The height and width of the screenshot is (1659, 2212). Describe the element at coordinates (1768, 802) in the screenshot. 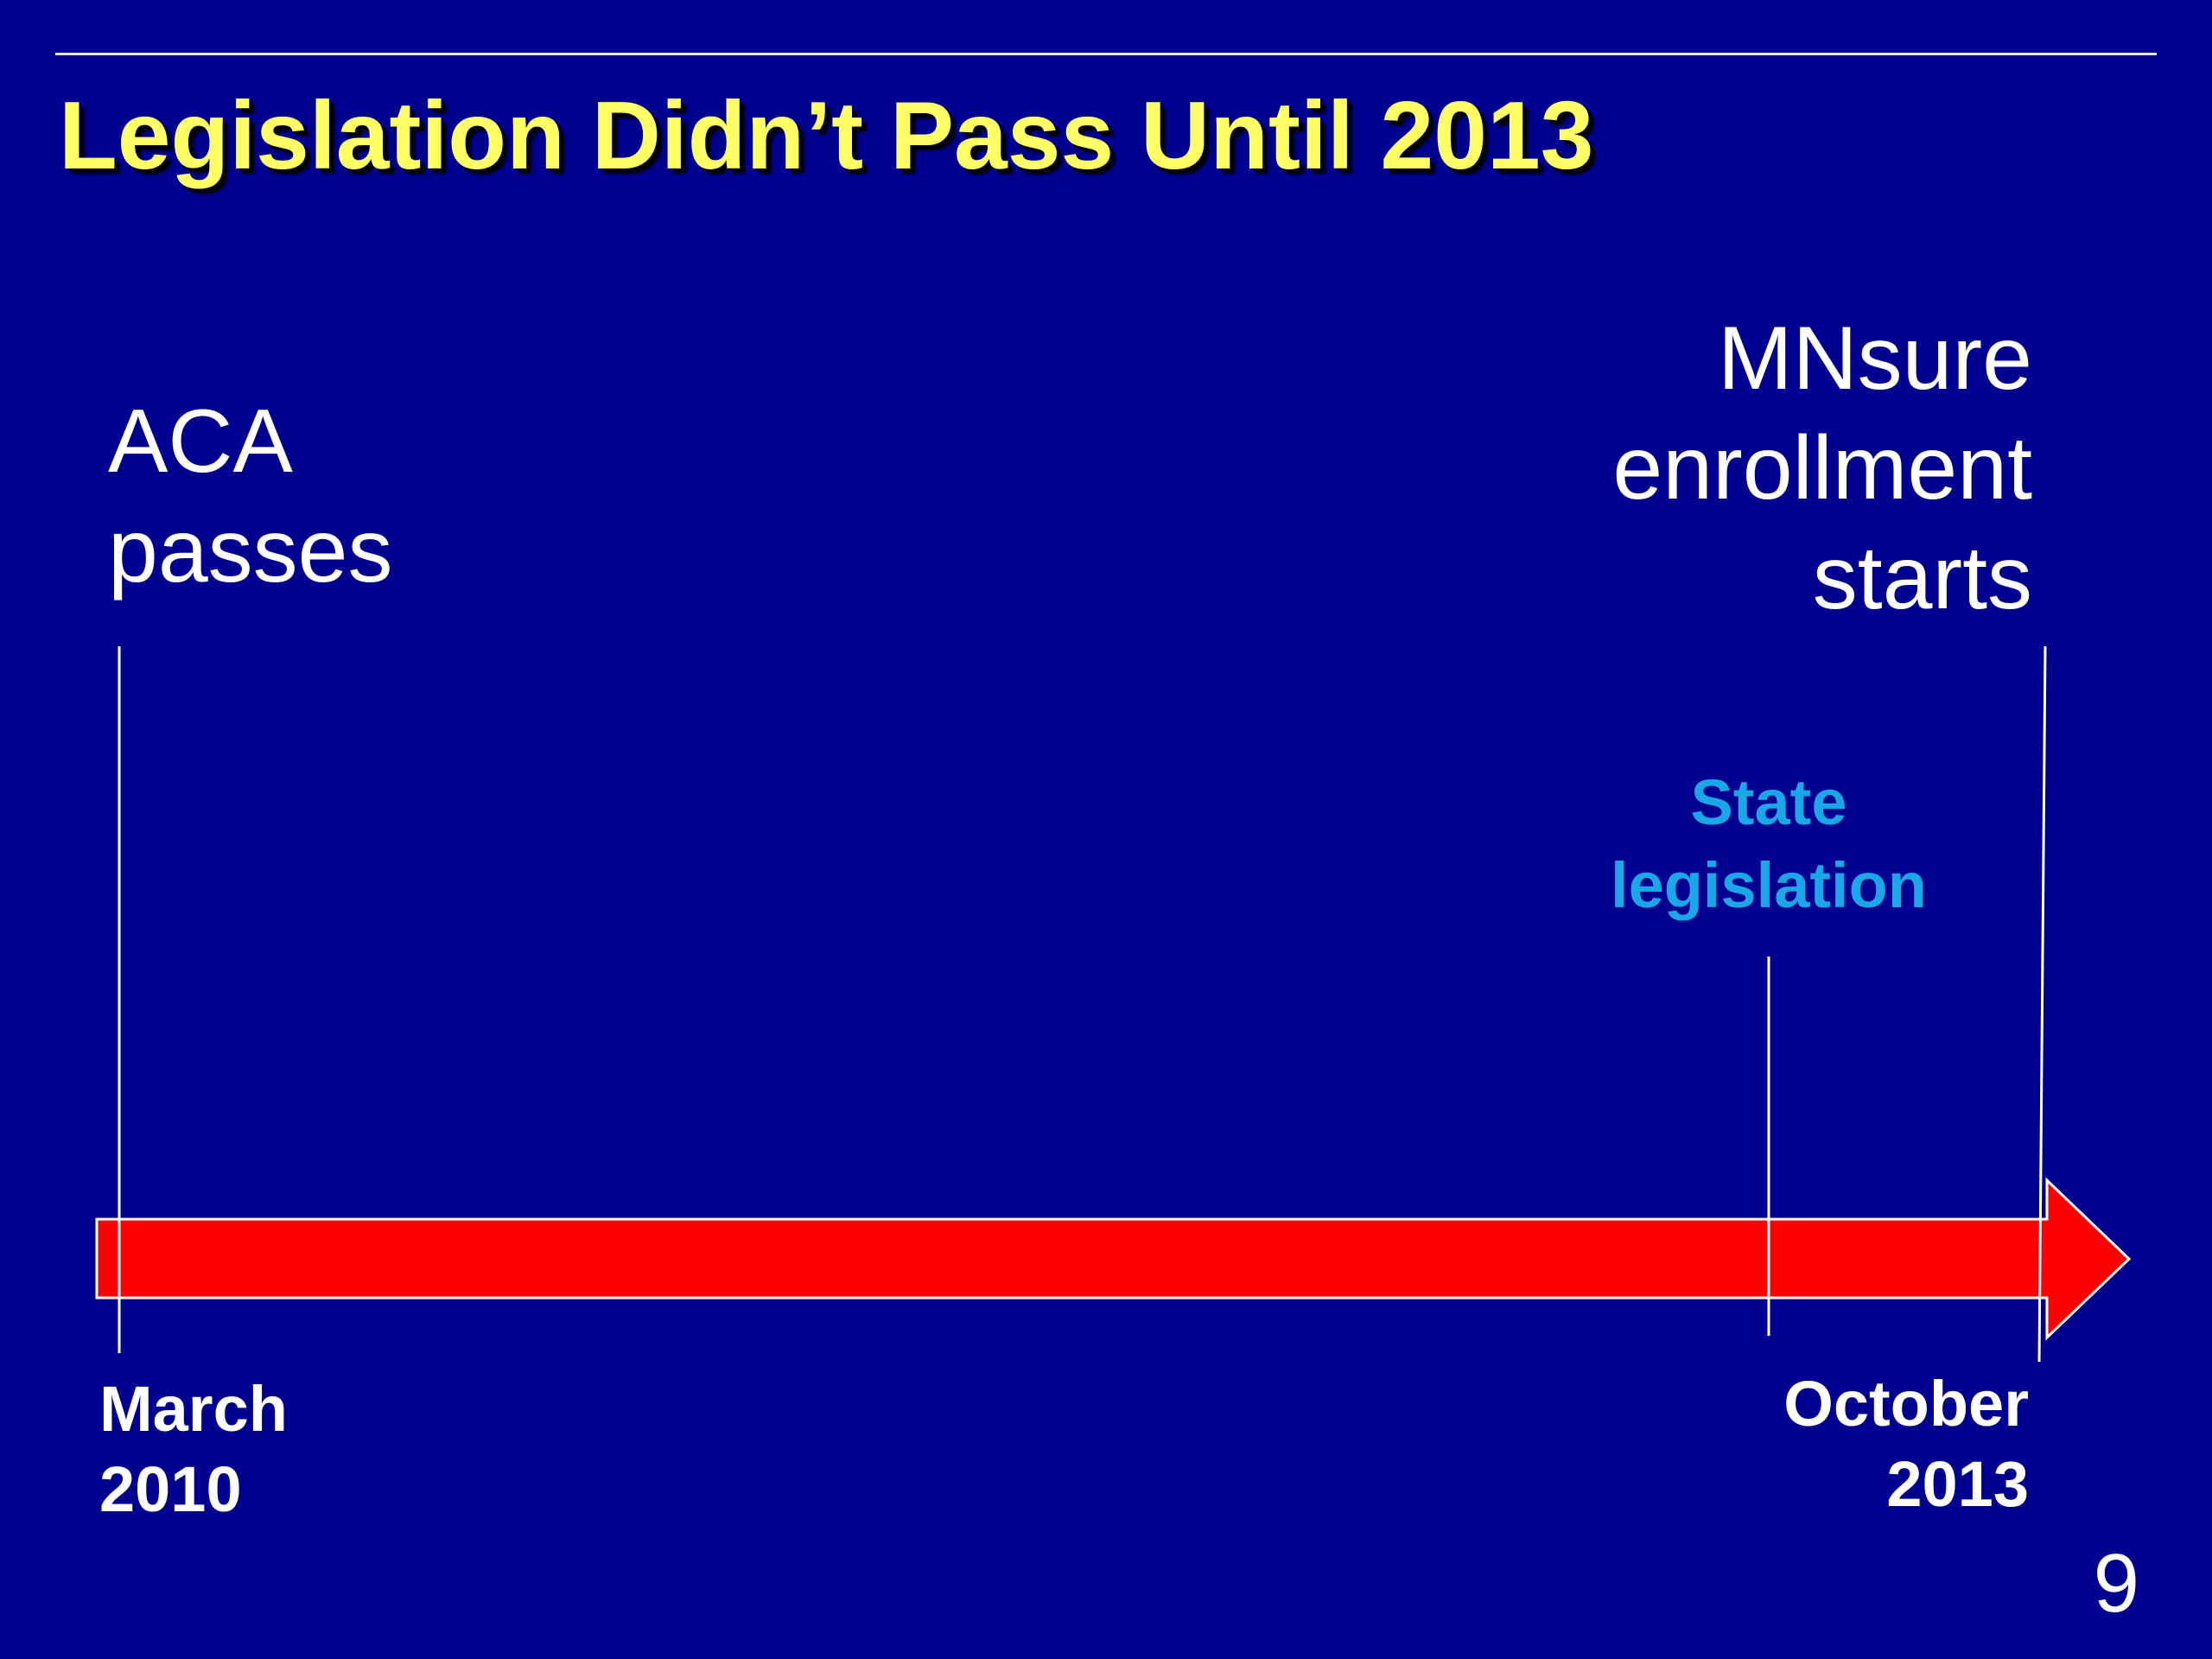

I see `state-legislation-line: State` at that location.